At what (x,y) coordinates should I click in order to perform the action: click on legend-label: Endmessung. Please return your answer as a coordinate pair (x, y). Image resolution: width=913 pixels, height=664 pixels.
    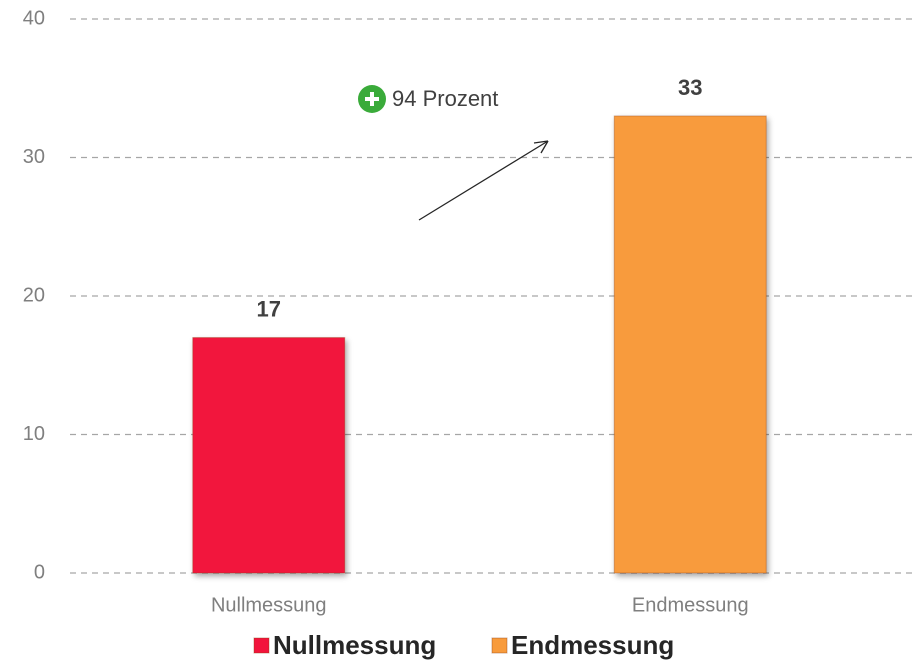
    Looking at the image, I should click on (592, 645).